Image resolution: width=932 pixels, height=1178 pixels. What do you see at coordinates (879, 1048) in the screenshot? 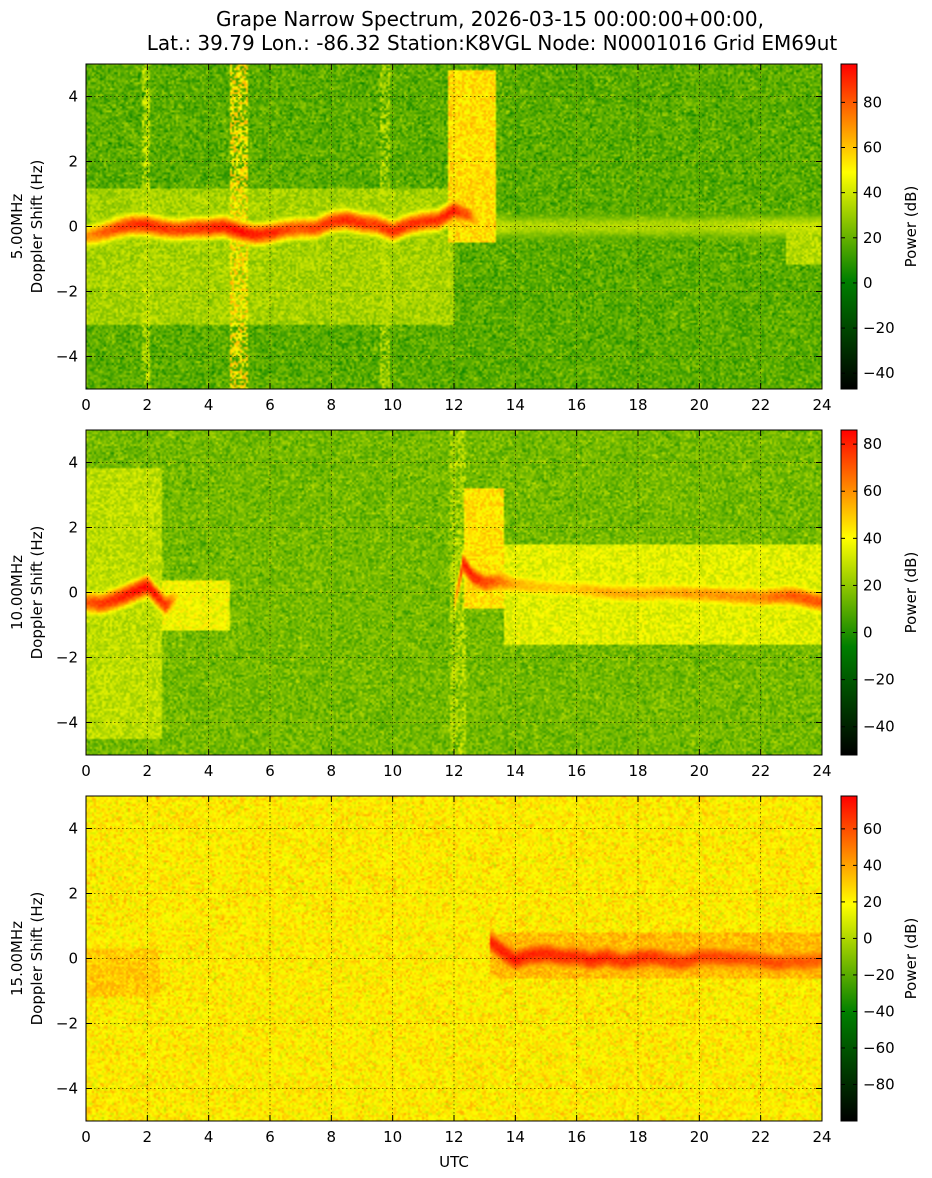
I see `colorbar-tick-label: −60` at bounding box center [879, 1048].